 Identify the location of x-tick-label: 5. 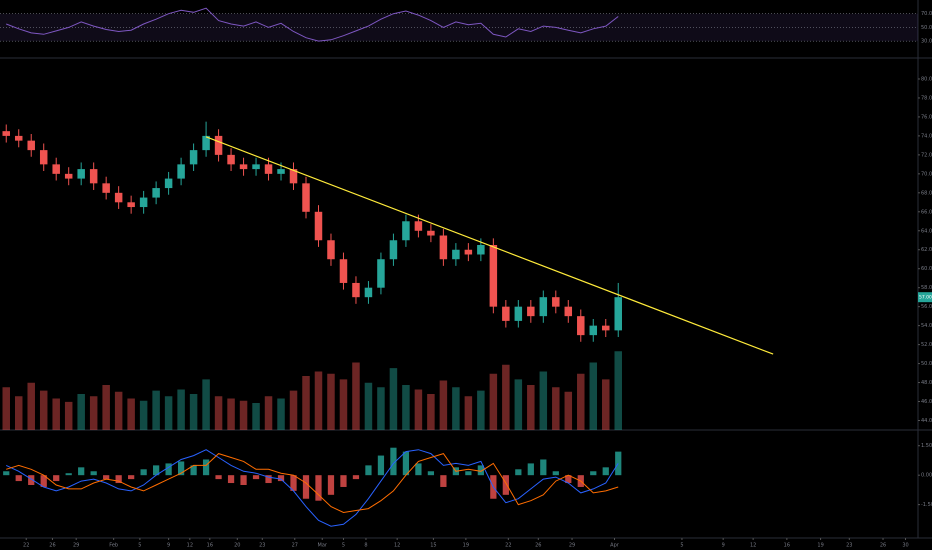
(139, 546).